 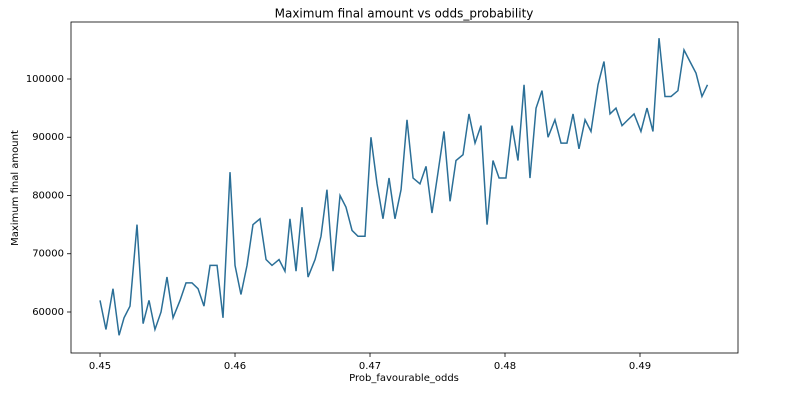 I want to click on y-tick-label: 70000, so click(x=48, y=254).